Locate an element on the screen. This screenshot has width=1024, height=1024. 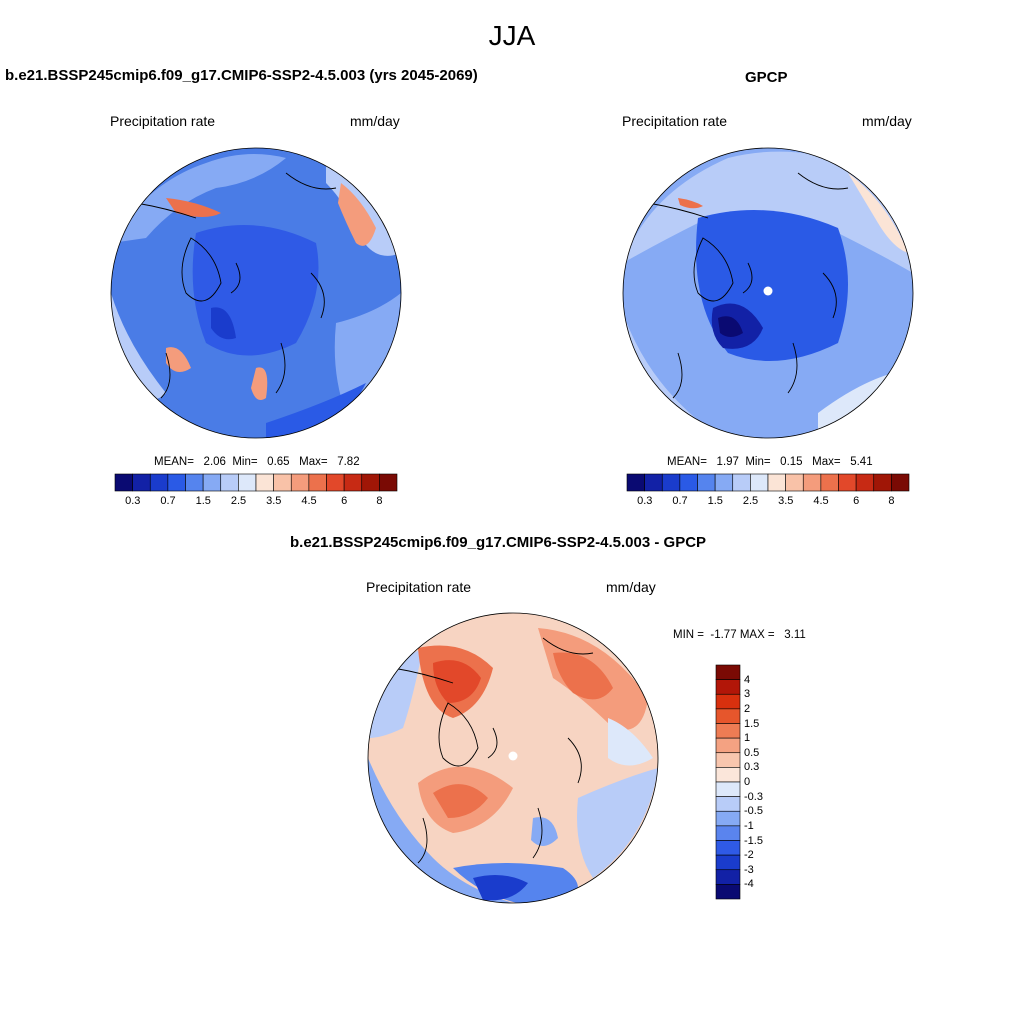
model-min-value: 0.65 is located at coordinates (278, 462).